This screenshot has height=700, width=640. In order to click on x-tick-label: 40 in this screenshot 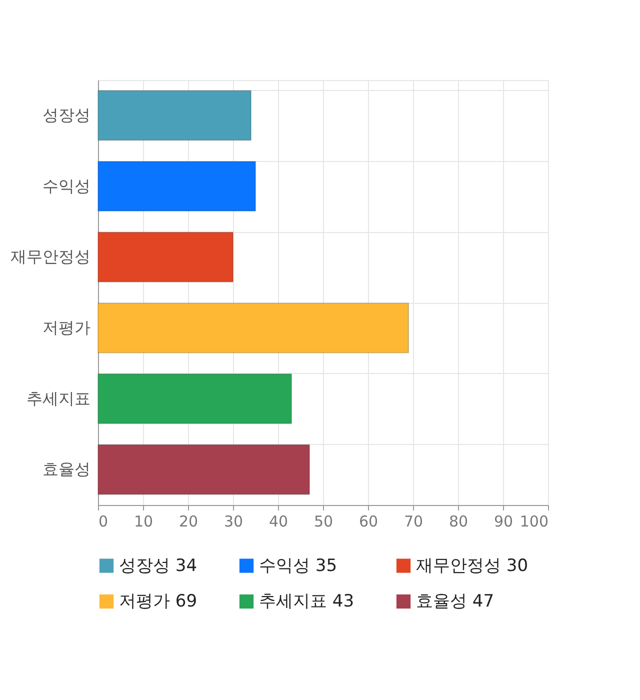, I will do `click(278, 521)`.